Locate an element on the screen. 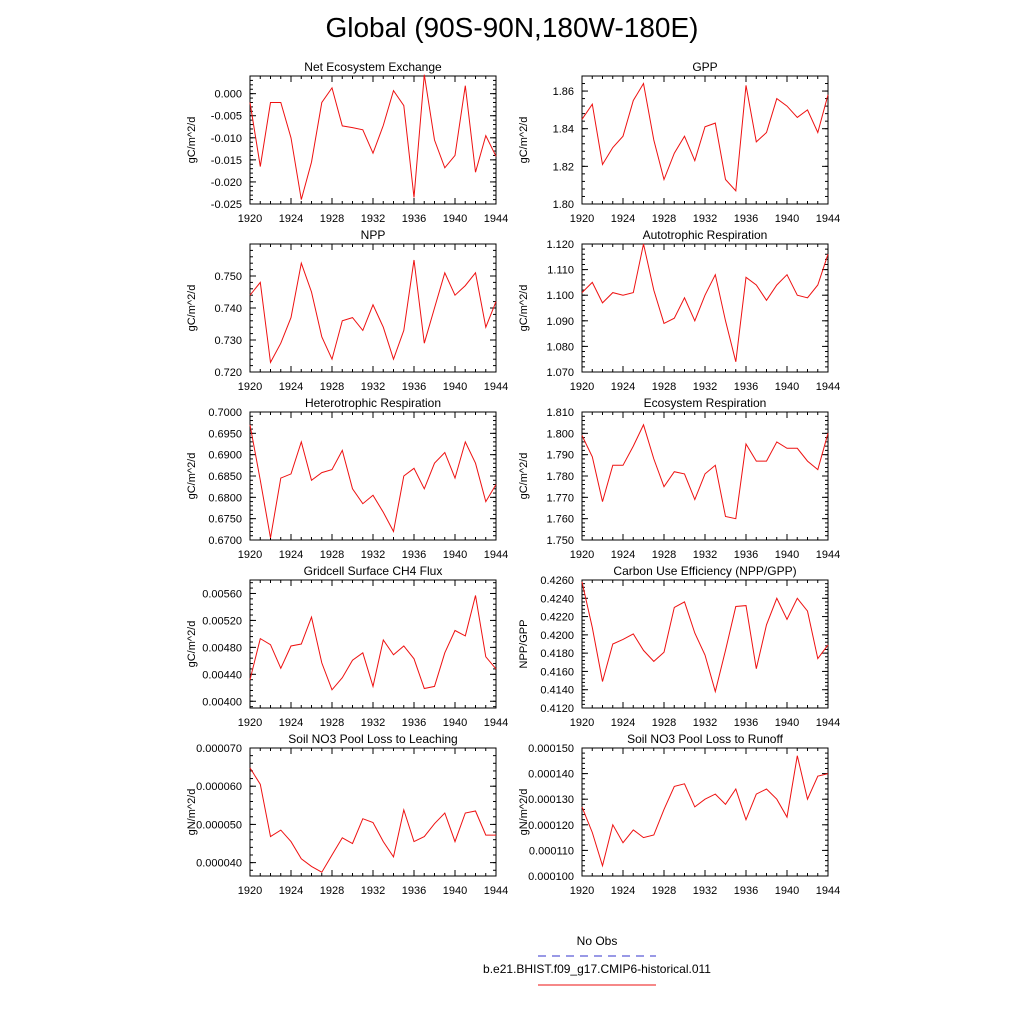  y-tick-label: 0.00520 is located at coordinates (222, 621).